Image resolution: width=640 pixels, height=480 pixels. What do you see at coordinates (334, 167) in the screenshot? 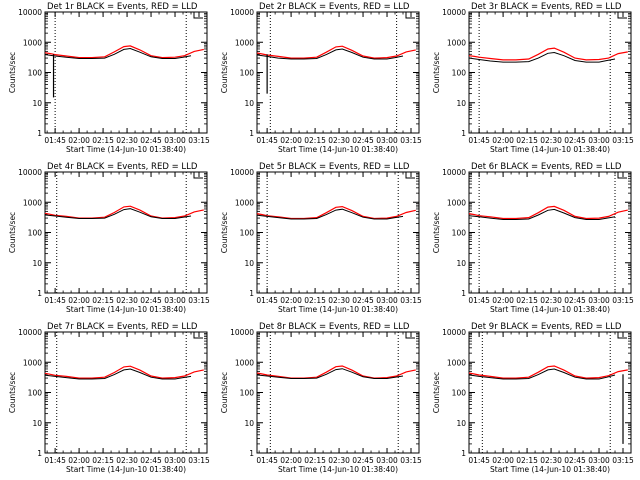
I see `panel-title: Det 5r BLACK = Events, RED = LLD` at bounding box center [334, 167].